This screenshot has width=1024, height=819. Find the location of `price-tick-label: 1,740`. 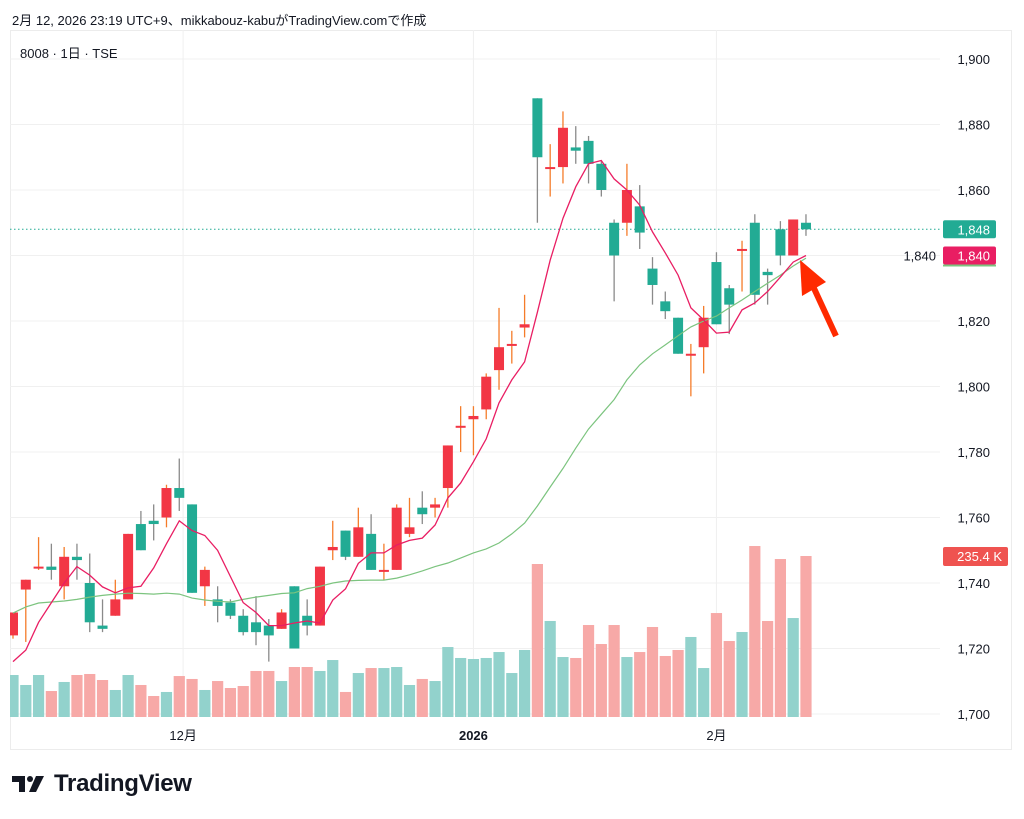

price-tick-label: 1,740 is located at coordinates (973, 583).